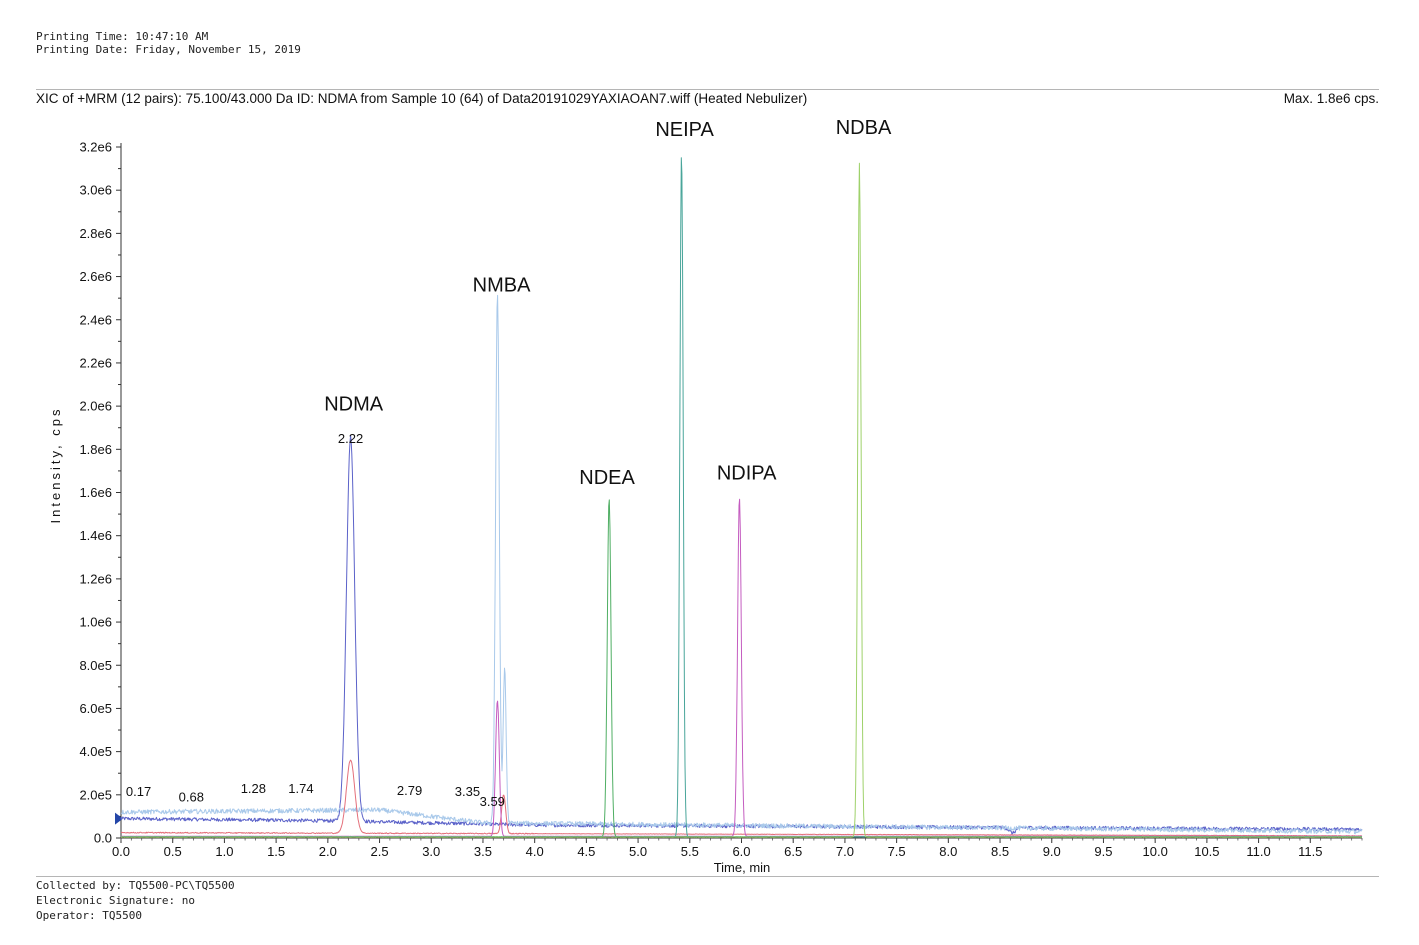 The image size is (1419, 945). Describe the element at coordinates (95, 708) in the screenshot. I see `y-tick-label: 6.0e5` at that location.